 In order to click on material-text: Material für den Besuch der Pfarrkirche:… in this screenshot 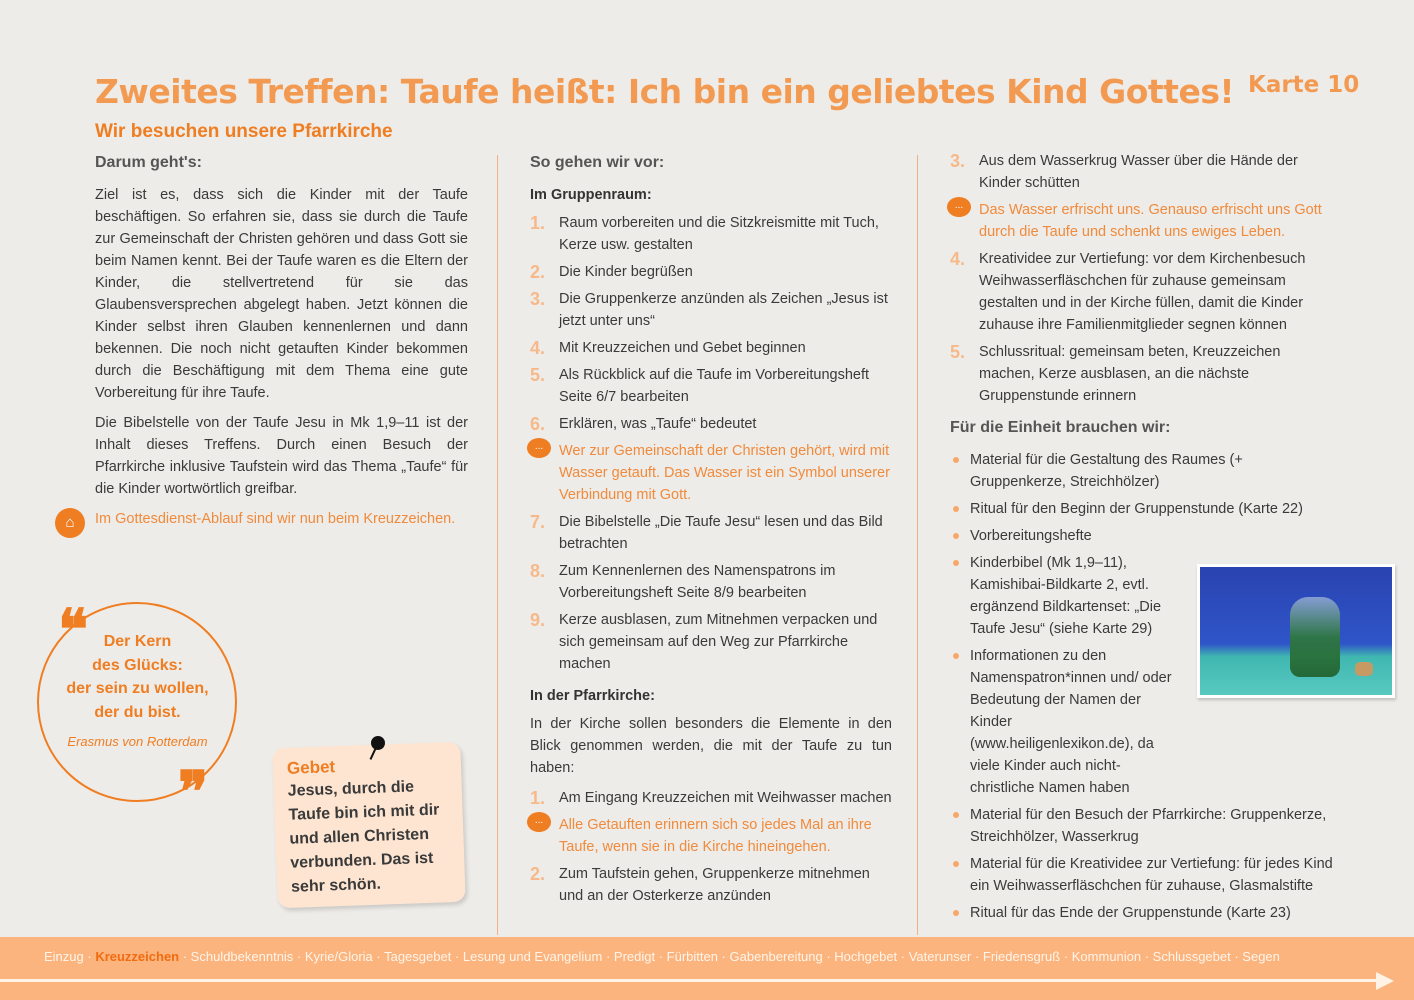, I will do `click(1148, 826)`.